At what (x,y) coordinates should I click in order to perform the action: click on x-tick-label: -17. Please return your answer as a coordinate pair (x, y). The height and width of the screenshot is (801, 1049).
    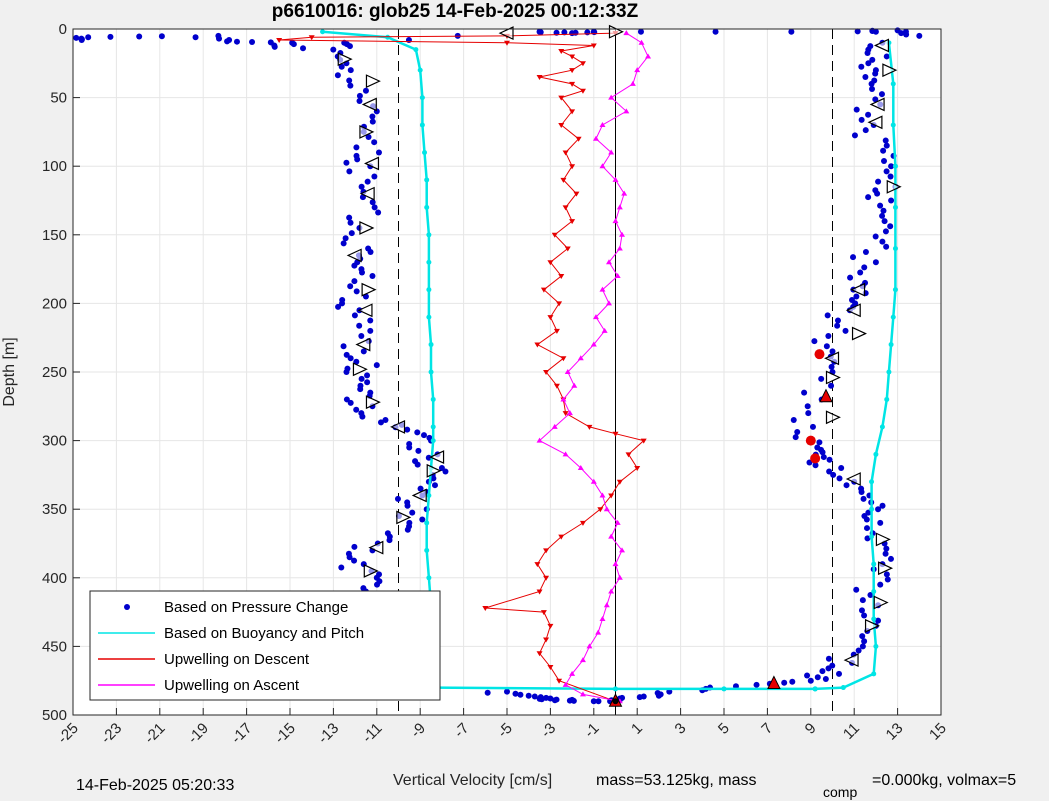
    Looking at the image, I should click on (241, 733).